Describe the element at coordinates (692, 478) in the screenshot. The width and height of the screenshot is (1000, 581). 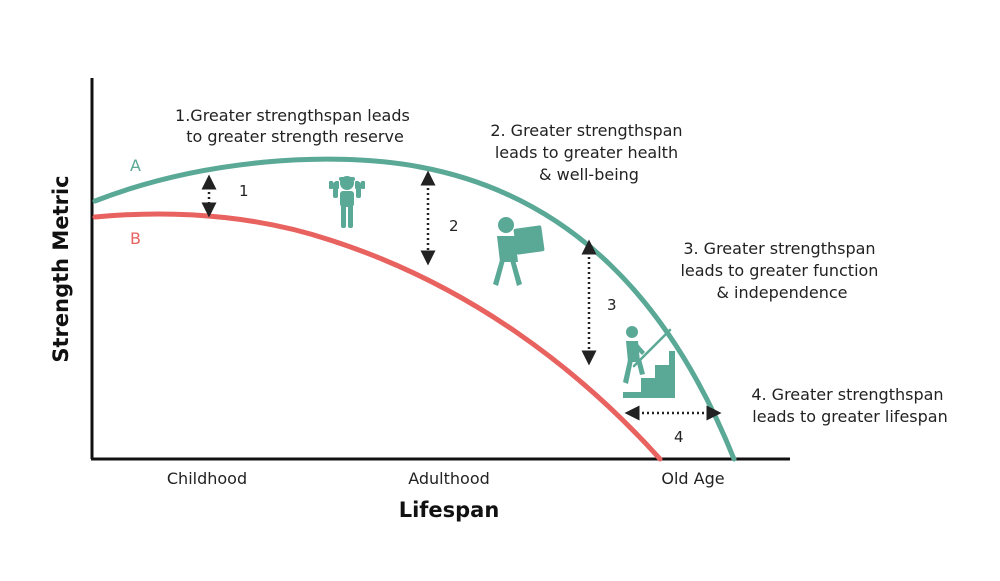
I see `x-tick-old-age: Old Age` at that location.